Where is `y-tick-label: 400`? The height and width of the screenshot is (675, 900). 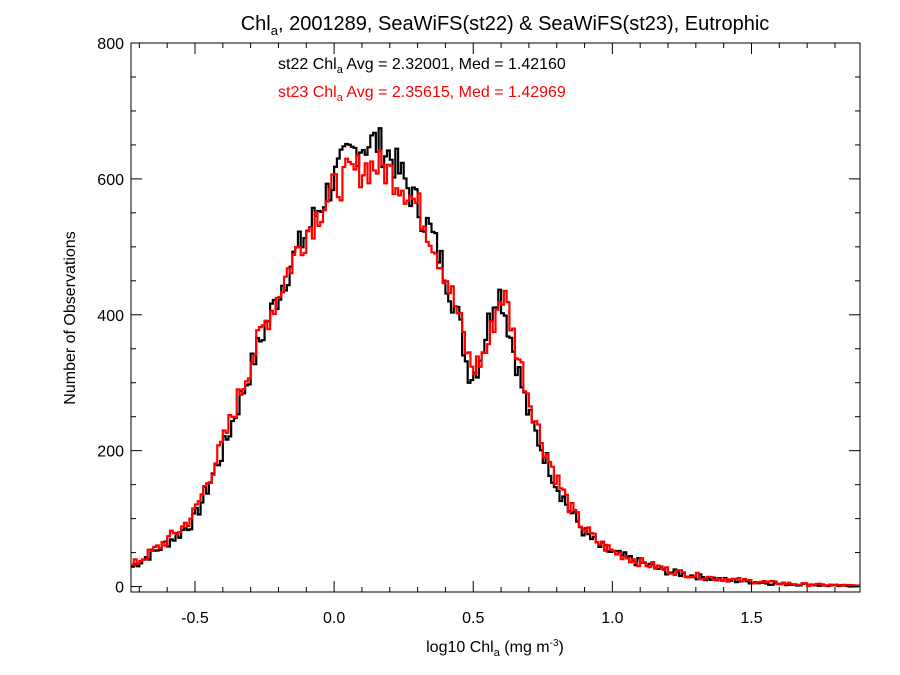
y-tick-label: 400 is located at coordinates (110, 316).